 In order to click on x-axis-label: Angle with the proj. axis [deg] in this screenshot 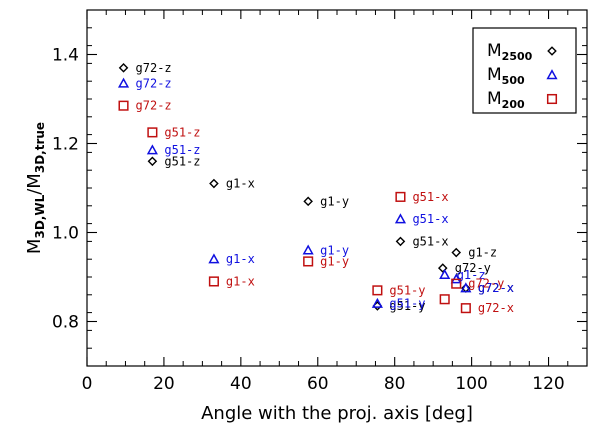, I will do `click(337, 413)`.